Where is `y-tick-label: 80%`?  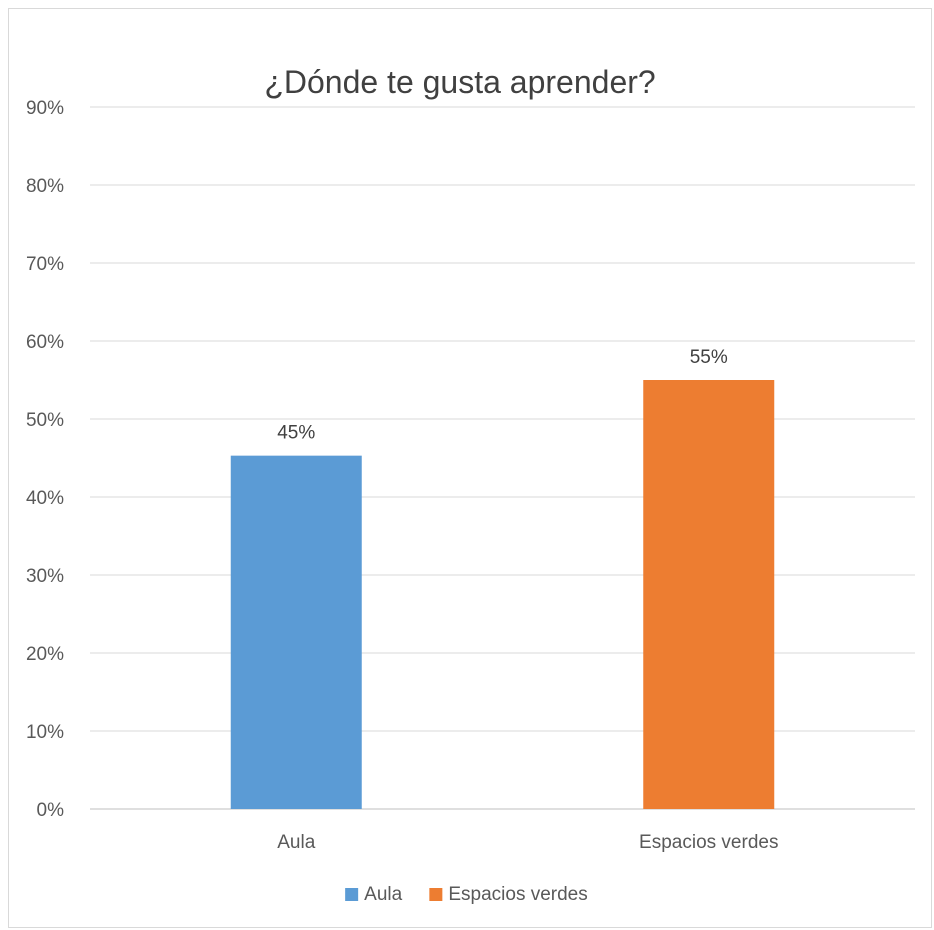 y-tick-label: 80% is located at coordinates (45, 186).